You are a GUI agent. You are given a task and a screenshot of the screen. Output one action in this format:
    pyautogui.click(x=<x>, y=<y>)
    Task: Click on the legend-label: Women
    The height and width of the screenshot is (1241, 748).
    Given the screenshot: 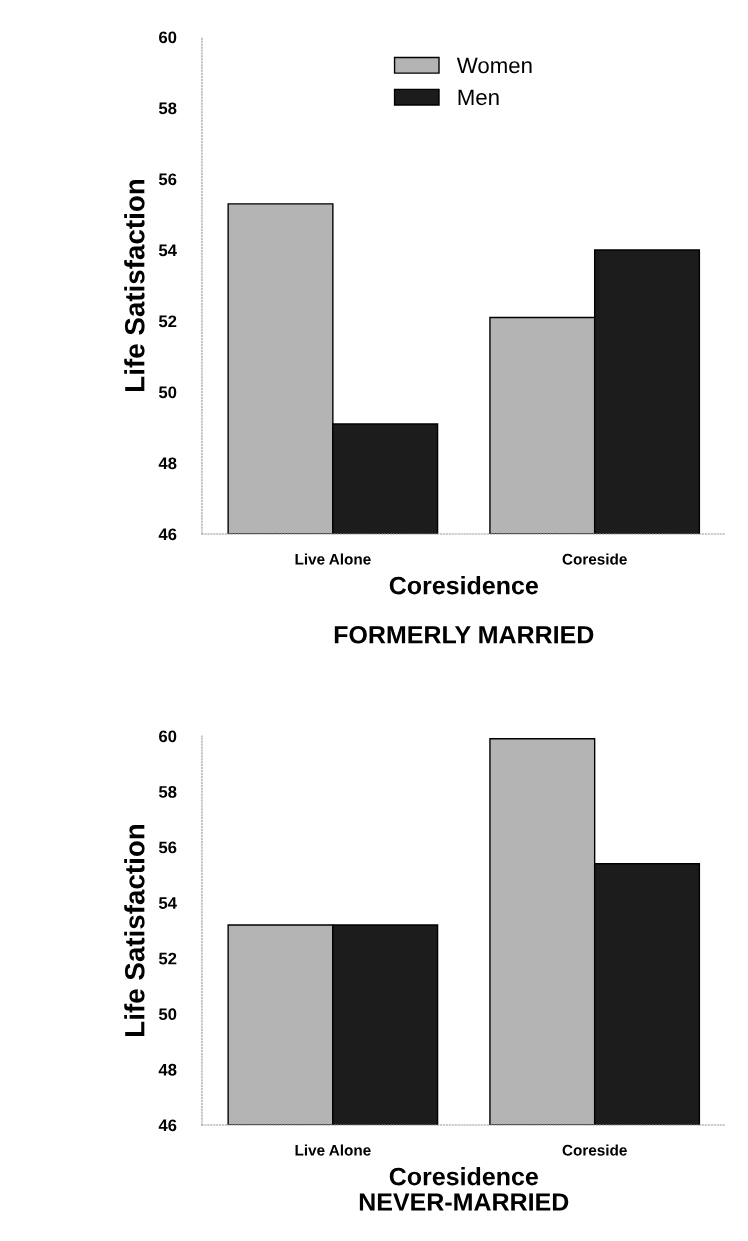 What is the action you would take?
    pyautogui.click(x=494, y=65)
    